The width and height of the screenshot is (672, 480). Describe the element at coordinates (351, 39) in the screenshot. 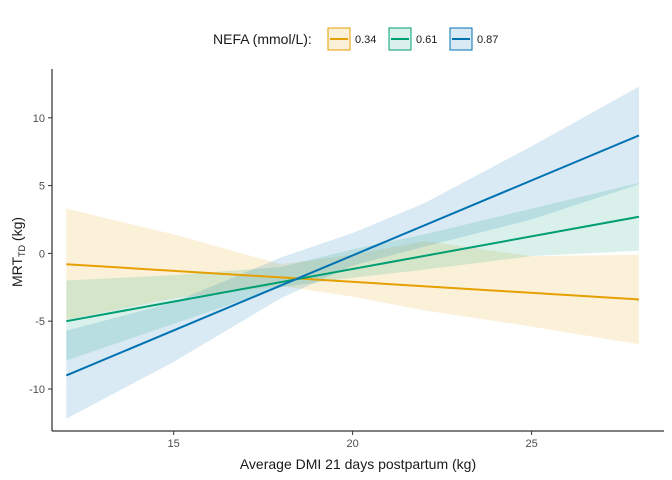

I see `legend-item-0.34: 0.34` at that location.